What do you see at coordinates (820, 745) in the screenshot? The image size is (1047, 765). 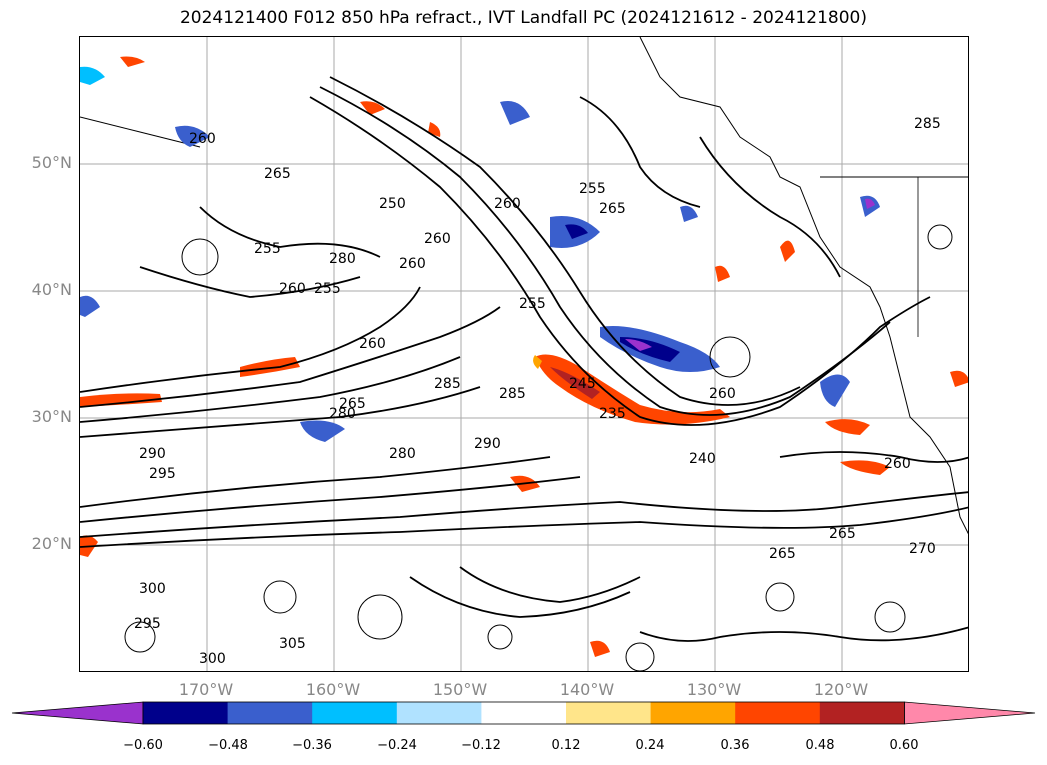 I see `colorbar-tick: 0.48` at bounding box center [820, 745].